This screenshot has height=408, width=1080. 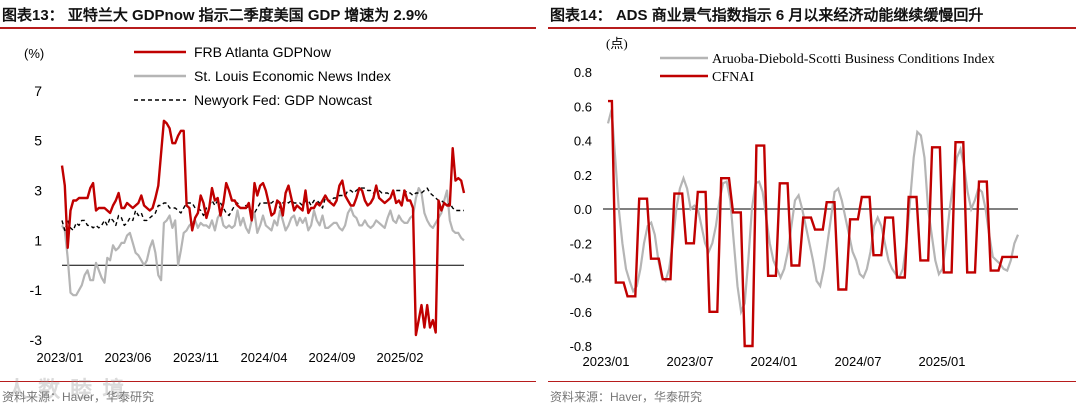 I want to click on y-tick-label: 3, so click(x=38, y=191).